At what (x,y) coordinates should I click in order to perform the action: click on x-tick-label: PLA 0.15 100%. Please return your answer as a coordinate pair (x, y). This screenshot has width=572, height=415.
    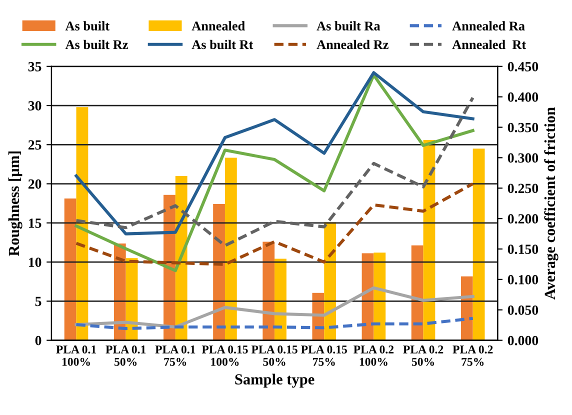
    Looking at the image, I should click on (225, 356).